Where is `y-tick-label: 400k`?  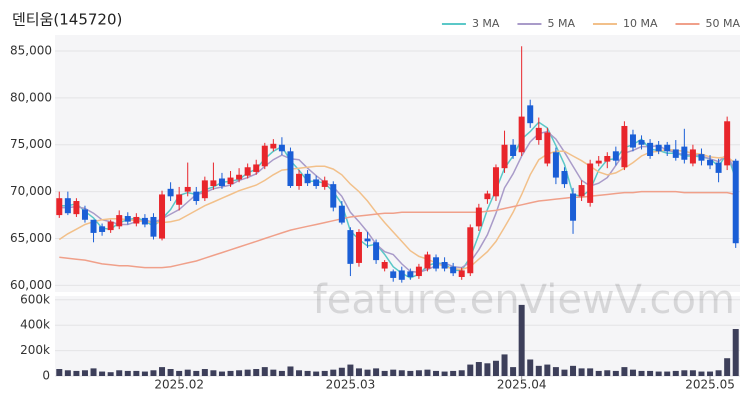
y-tick-label: 400k is located at coordinates (35, 325).